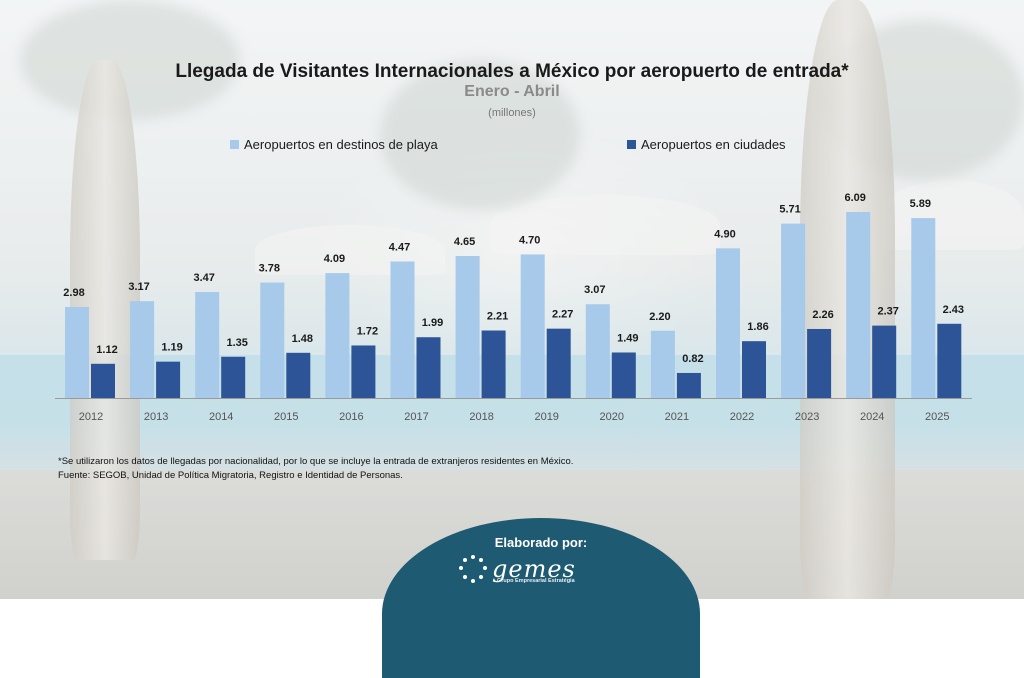 This screenshot has width=1024, height=678. What do you see at coordinates (416, 417) in the screenshot?
I see `x-tick-label-2017: 2017` at bounding box center [416, 417].